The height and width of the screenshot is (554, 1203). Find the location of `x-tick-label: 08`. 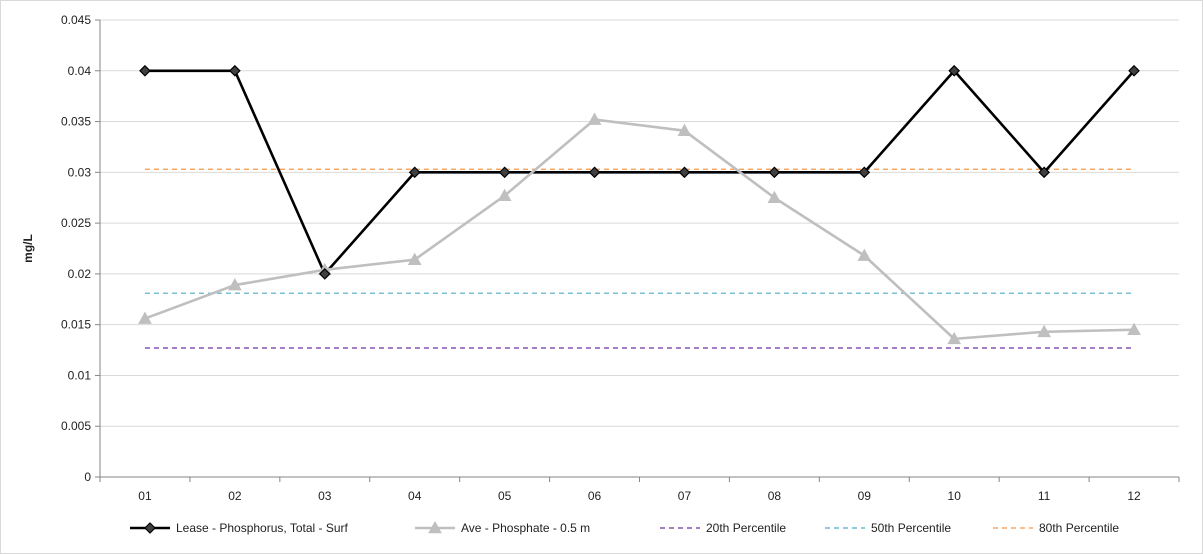

x-tick-label: 08 is located at coordinates (775, 496).